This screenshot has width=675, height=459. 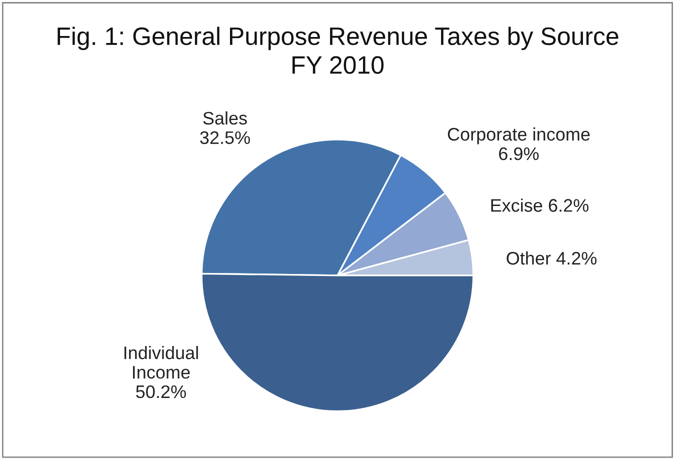 What do you see at coordinates (161, 362) in the screenshot?
I see `slice-label: Individual Income` at bounding box center [161, 362].